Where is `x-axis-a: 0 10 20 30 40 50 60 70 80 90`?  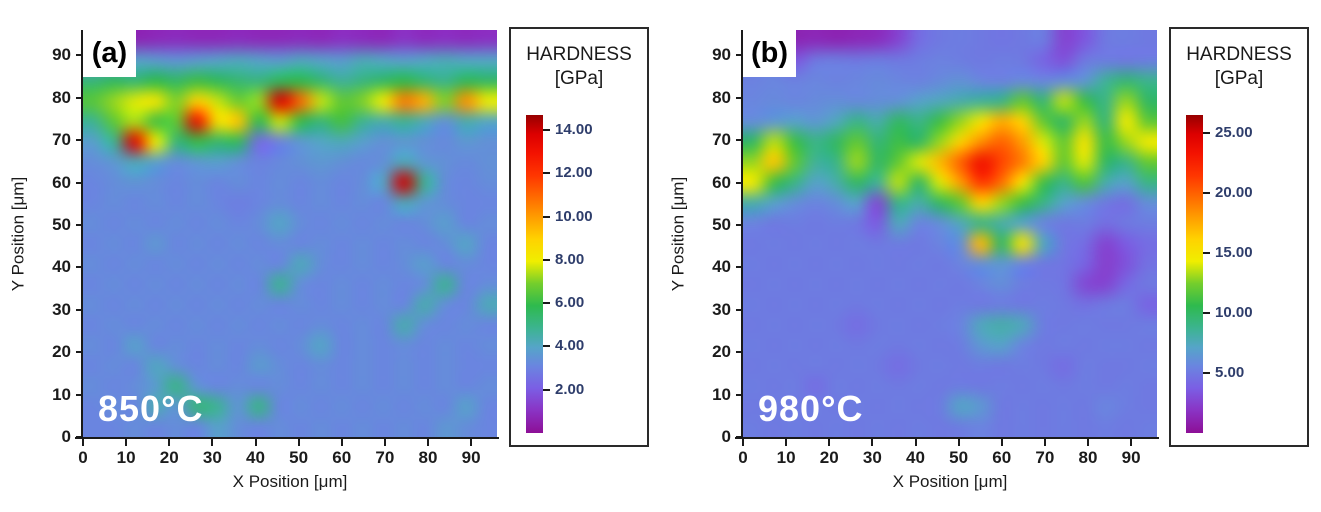 x-axis-a: 0 10 20 30 40 50 60 70 80 90 is located at coordinates (287, 456).